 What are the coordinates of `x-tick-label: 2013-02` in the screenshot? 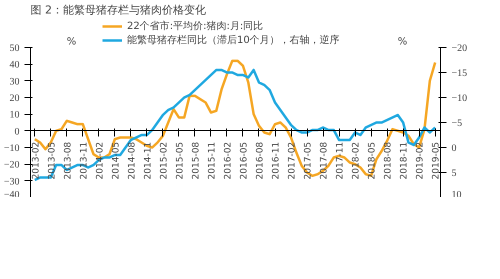 It's located at (36, 161).